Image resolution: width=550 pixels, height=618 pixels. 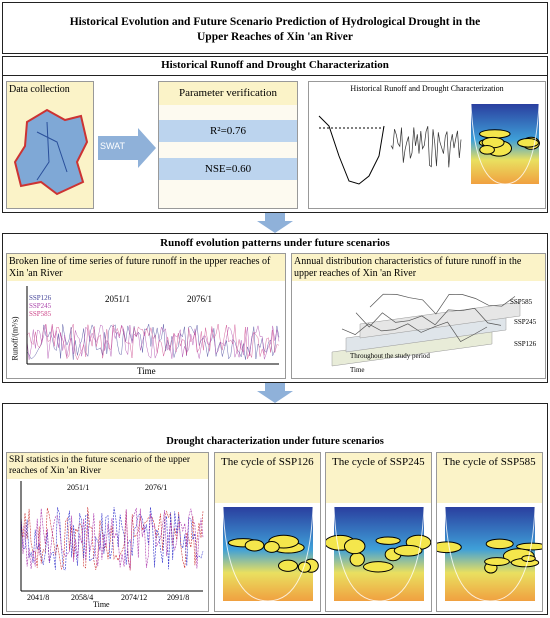 I want to click on panel-title: Data collection, so click(x=50, y=90).